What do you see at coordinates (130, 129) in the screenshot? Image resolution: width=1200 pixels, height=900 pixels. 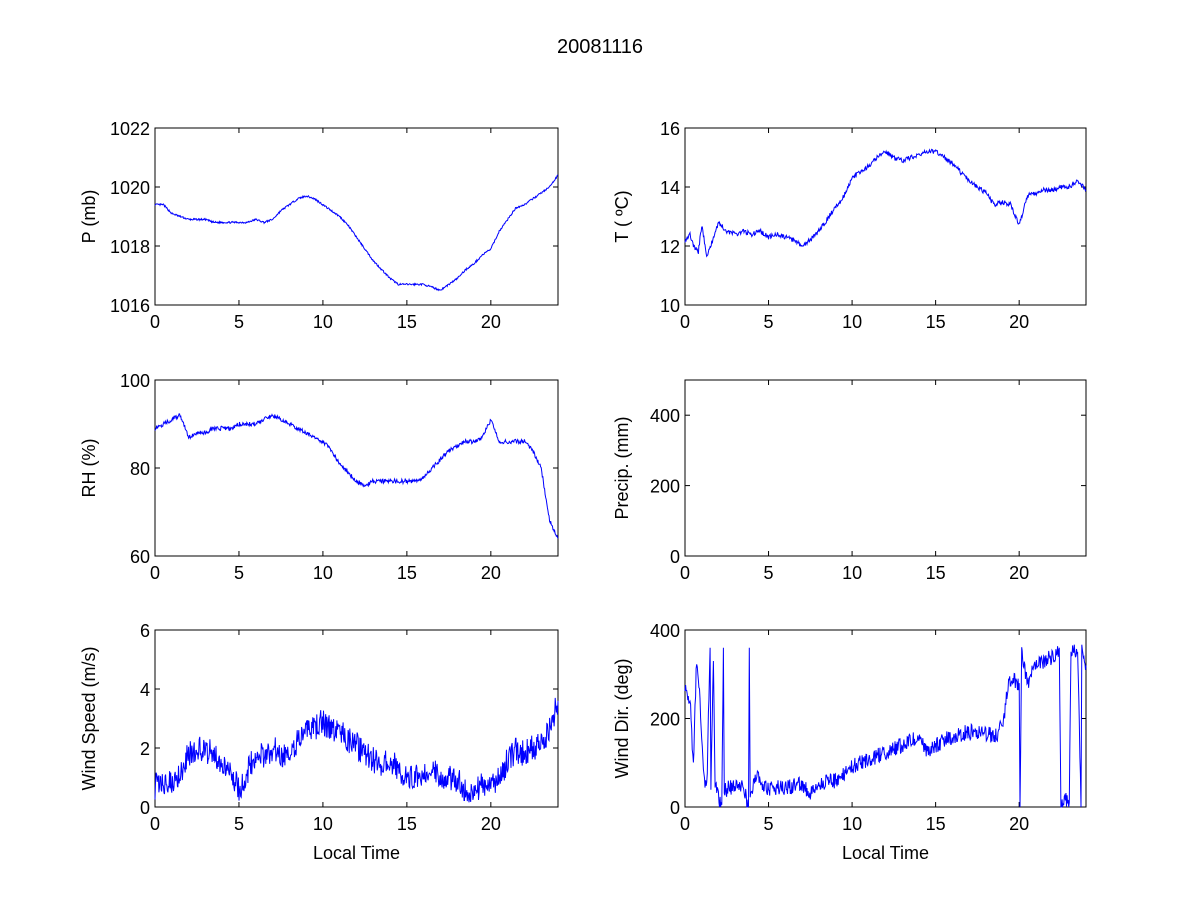 I see `y-tick-label: 1022` at bounding box center [130, 129].